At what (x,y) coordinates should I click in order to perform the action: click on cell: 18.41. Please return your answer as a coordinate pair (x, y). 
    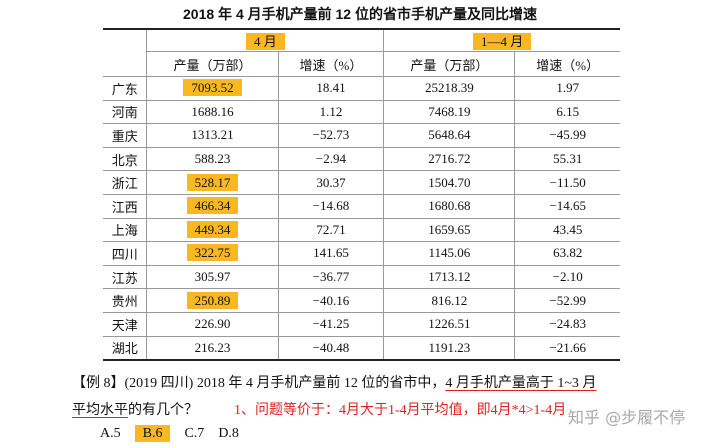
    Looking at the image, I should click on (331, 88).